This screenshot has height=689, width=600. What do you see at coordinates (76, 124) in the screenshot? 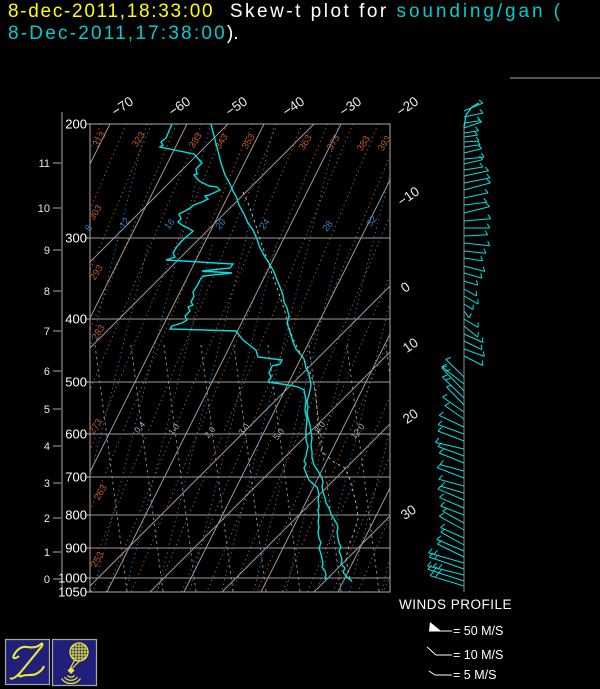
I see `svg-text: 200` at bounding box center [76, 124].